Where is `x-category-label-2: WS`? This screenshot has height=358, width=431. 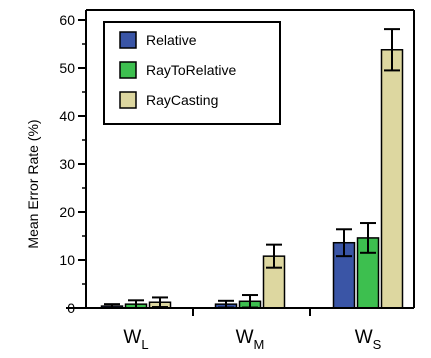 x-category-label-2: WS is located at coordinates (368, 339).